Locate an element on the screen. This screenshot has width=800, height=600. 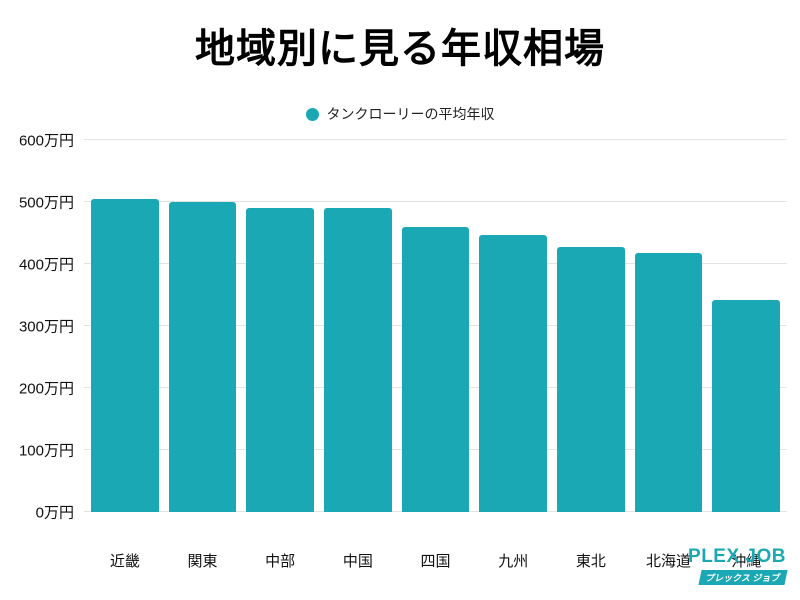
x-axis-labels: 近畿 関東 中部 中国 四国 九州 東北 北海道 沖縄 is located at coordinates (435, 556).